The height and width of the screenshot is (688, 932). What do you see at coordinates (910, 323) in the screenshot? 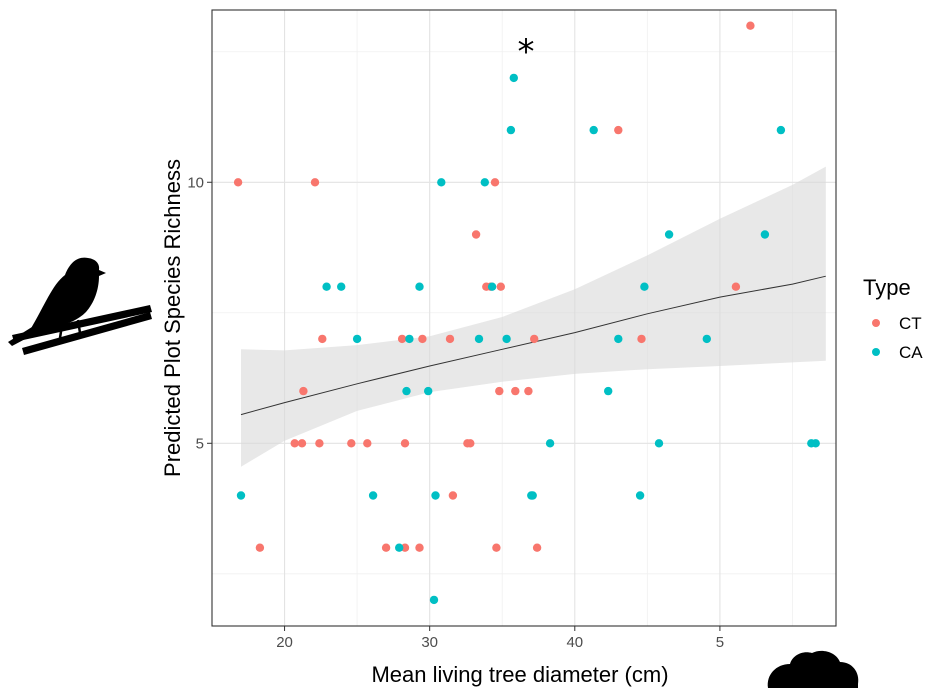
I see `legend-label-ct: CT` at bounding box center [910, 323].